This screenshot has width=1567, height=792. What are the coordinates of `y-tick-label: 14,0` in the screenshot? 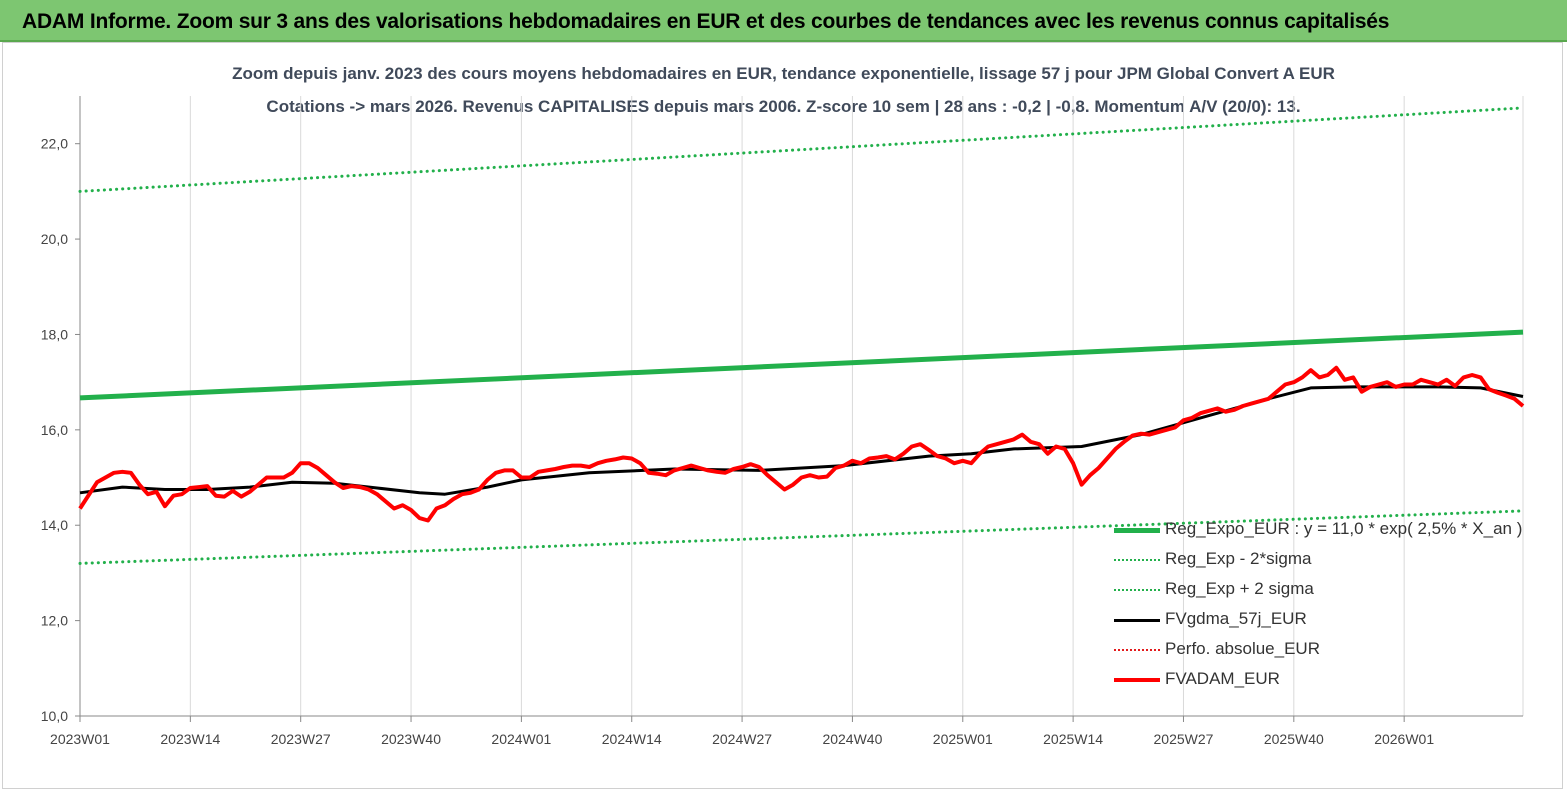 It's located at (54, 525).